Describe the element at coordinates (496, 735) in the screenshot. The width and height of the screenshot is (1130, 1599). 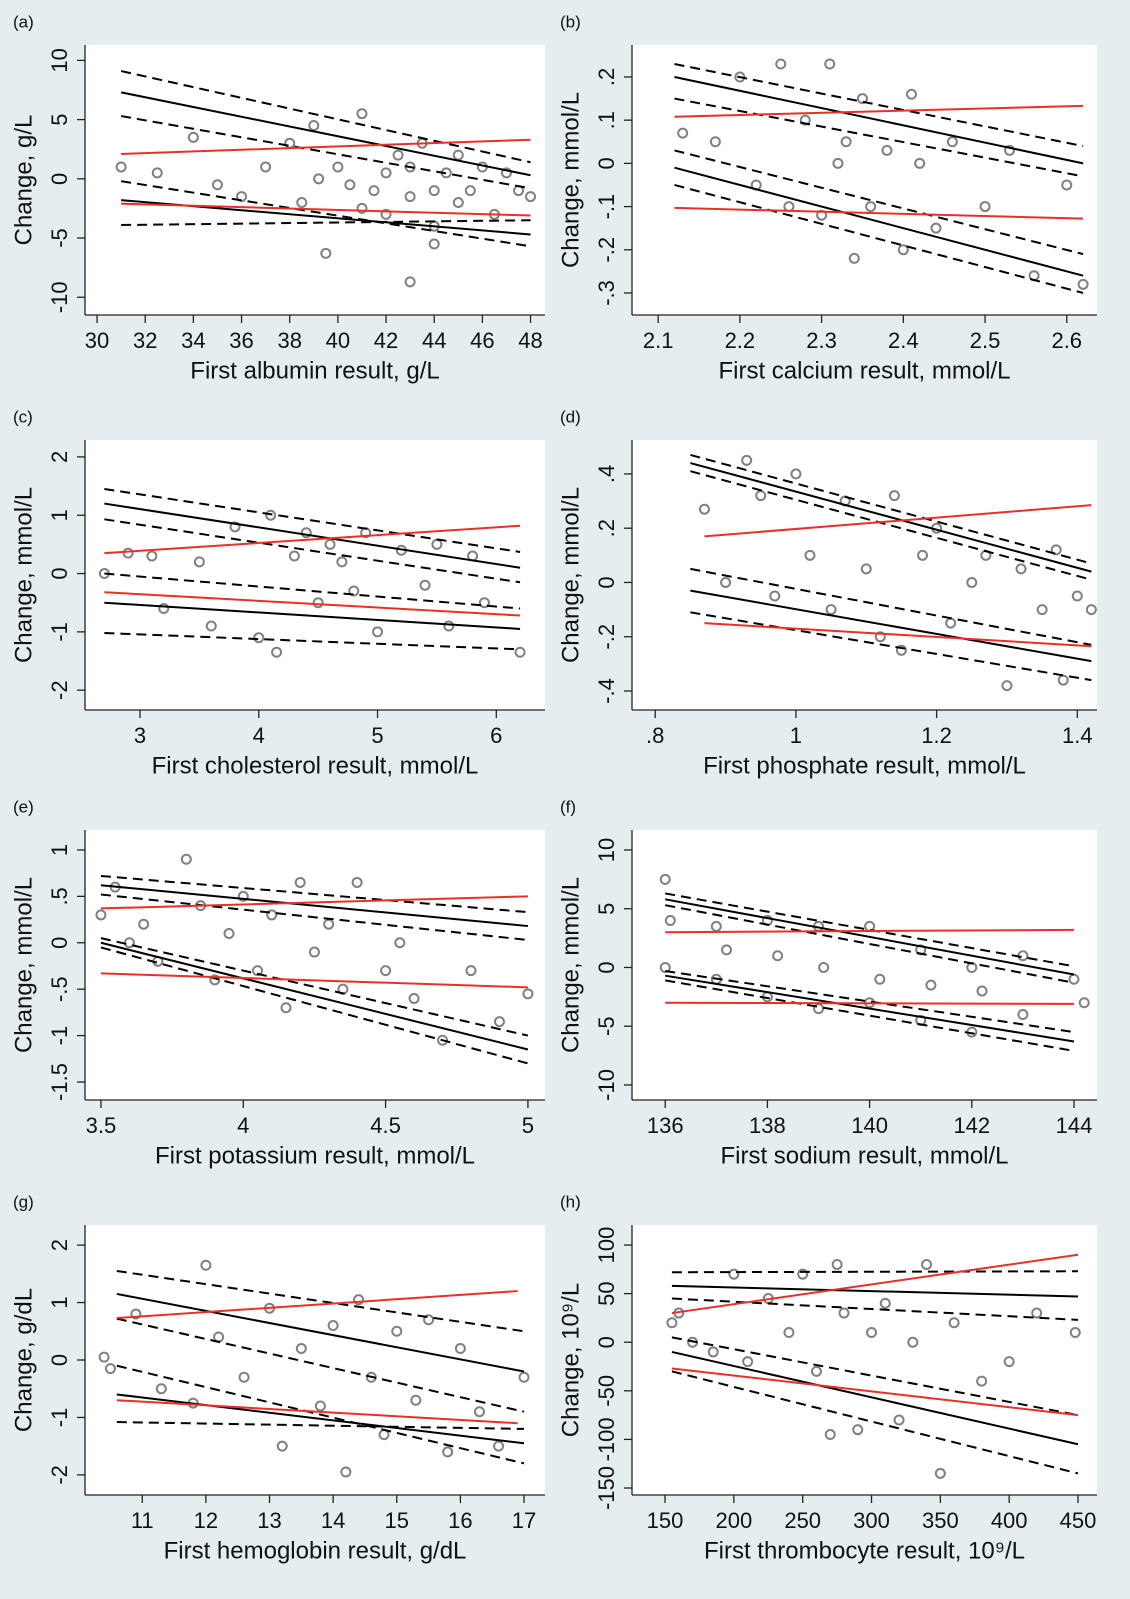
I see `x-tick-label: 6` at that location.